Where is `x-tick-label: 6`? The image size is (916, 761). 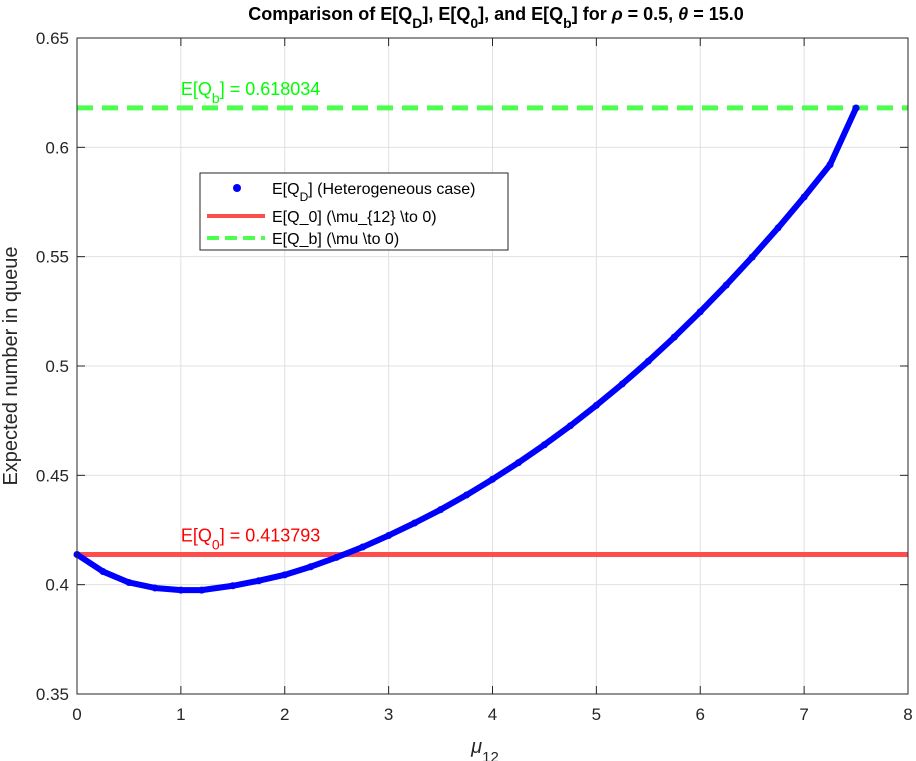
x-tick-label: 6 is located at coordinates (700, 714).